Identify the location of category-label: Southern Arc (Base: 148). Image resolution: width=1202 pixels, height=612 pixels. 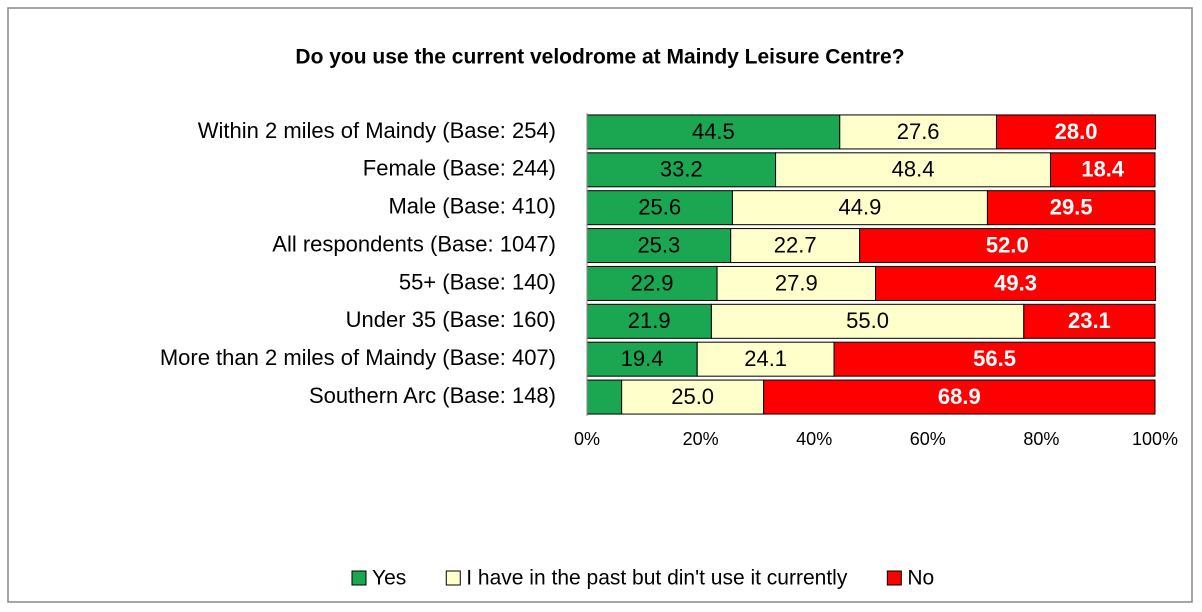
(432, 395).